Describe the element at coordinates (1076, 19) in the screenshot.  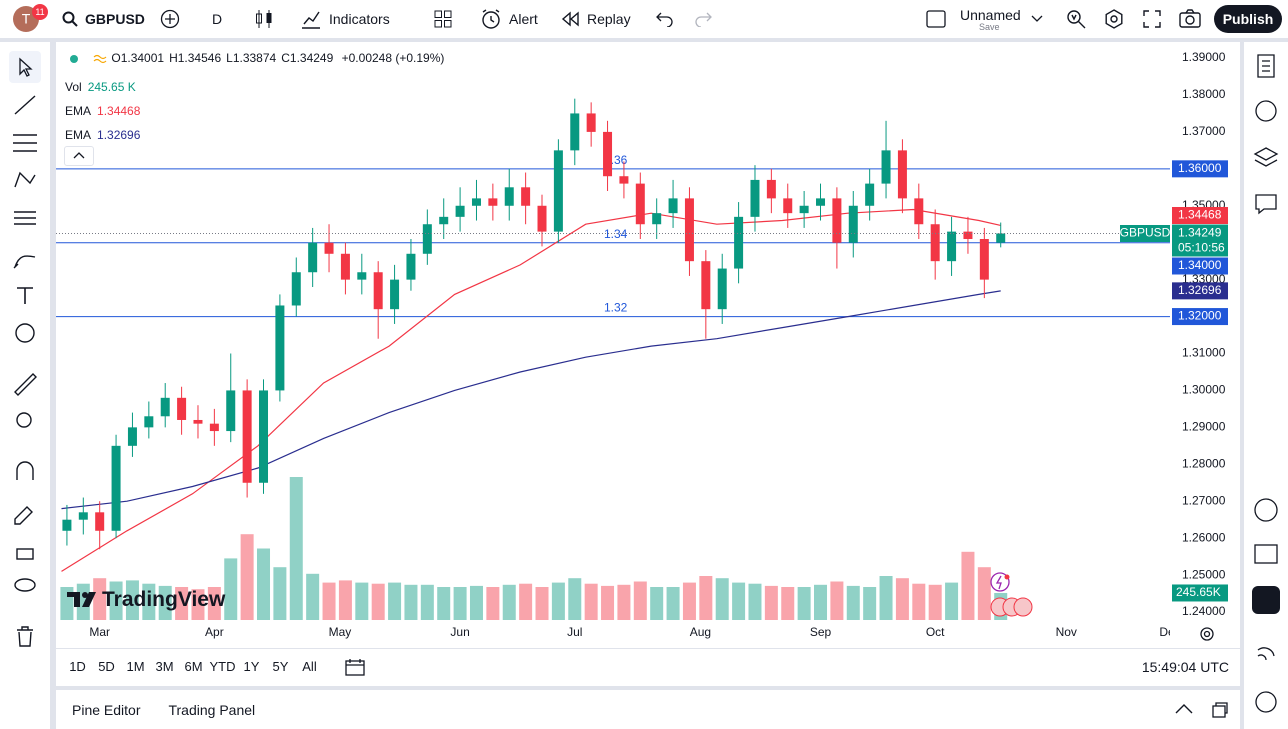
I see `quick-search-icon` at that location.